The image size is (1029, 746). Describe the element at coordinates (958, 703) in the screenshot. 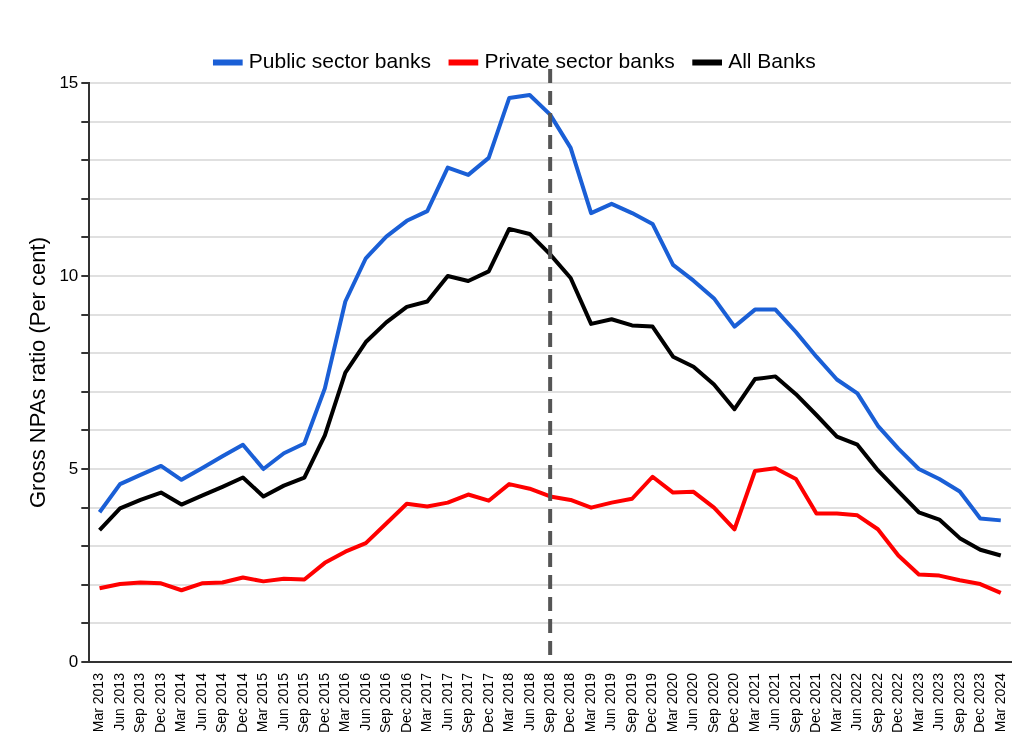

I see `x-tick-label: Sep 2023` at that location.